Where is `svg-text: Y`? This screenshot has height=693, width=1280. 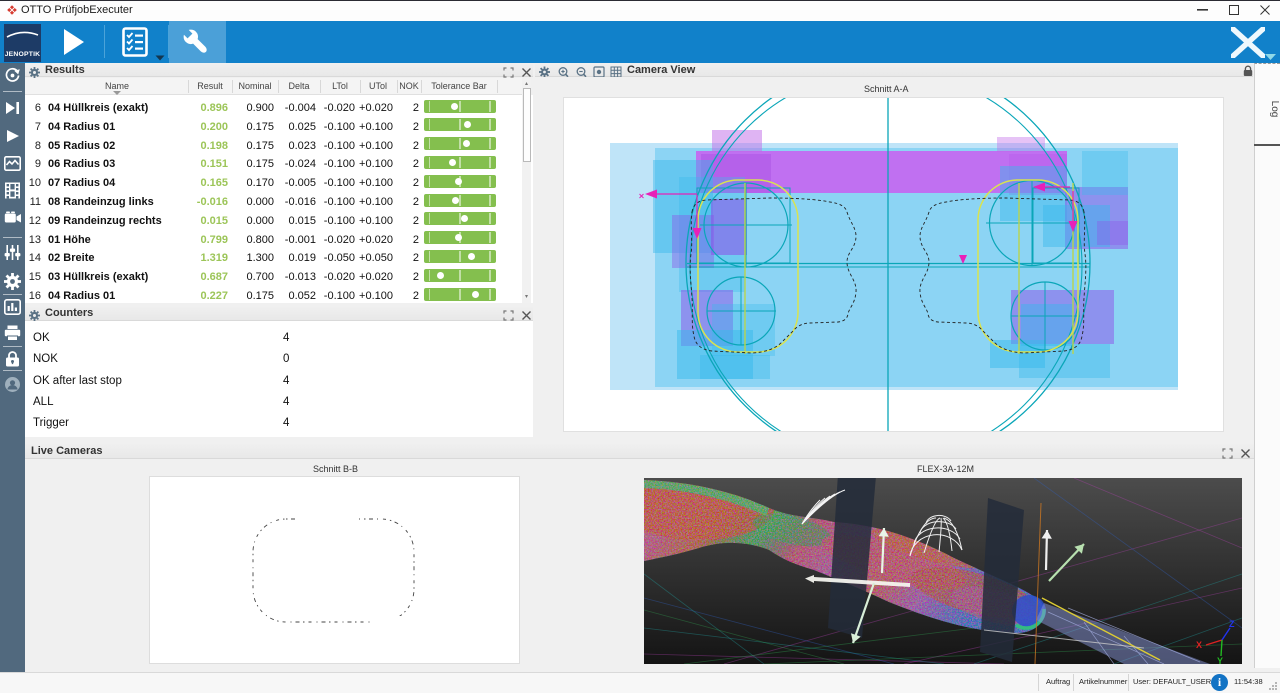 svg-text: Y is located at coordinates (1220, 660).